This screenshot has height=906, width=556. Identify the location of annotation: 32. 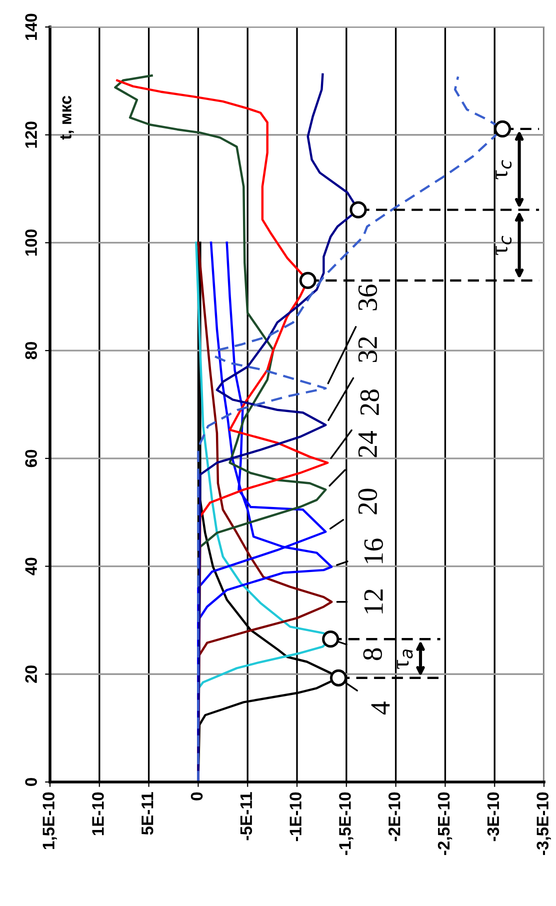
(368, 349).